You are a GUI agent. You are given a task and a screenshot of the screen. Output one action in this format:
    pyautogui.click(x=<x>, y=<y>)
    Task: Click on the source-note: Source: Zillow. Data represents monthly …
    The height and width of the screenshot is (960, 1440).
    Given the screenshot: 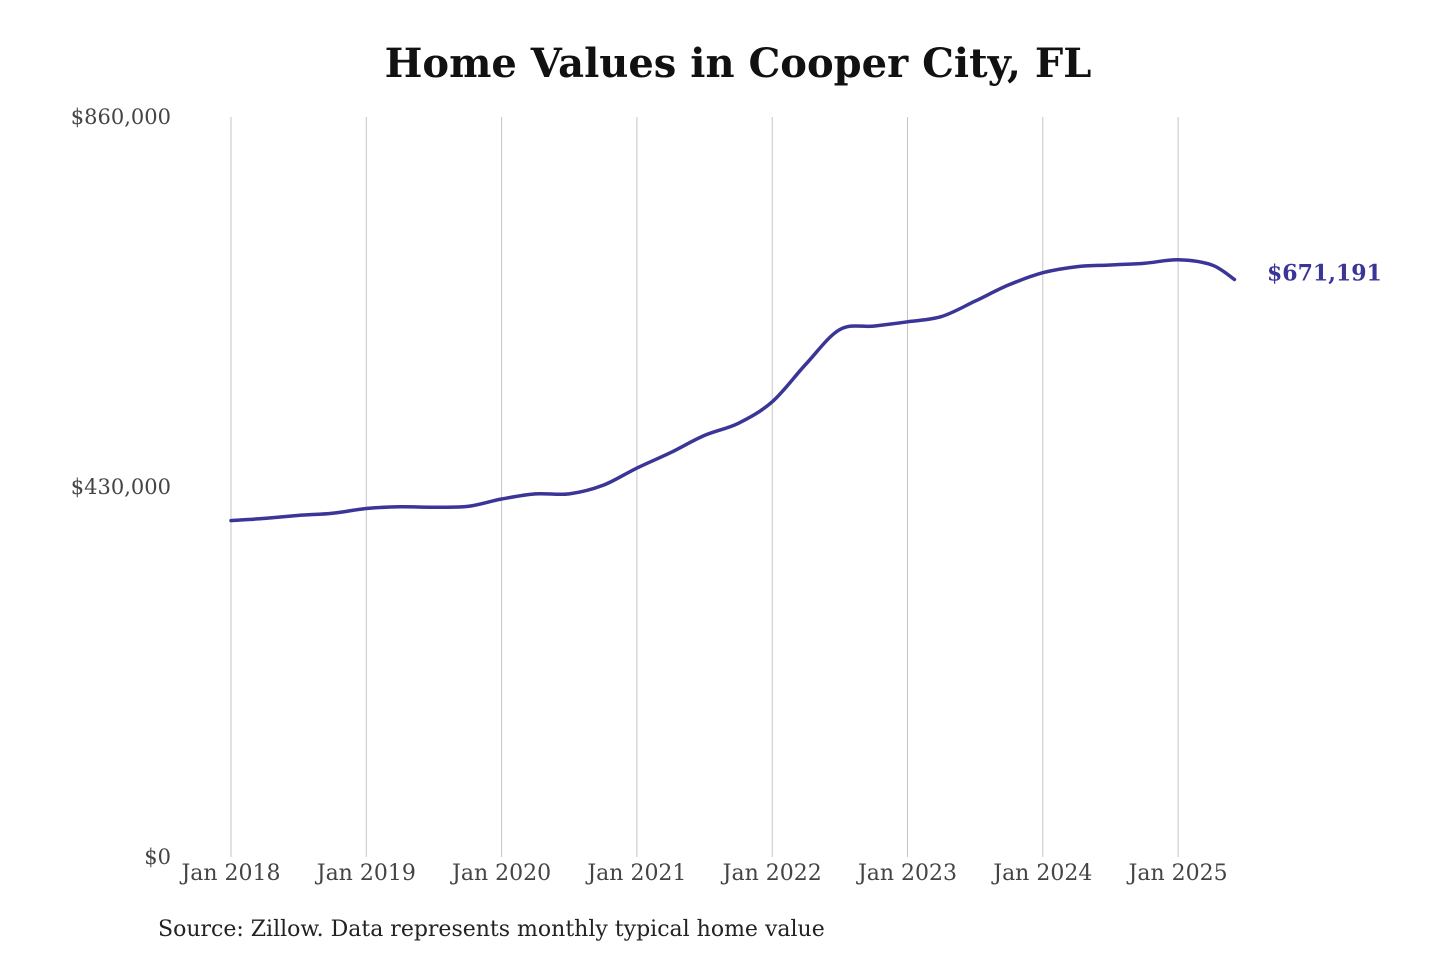 What is the action you would take?
    pyautogui.click(x=491, y=929)
    